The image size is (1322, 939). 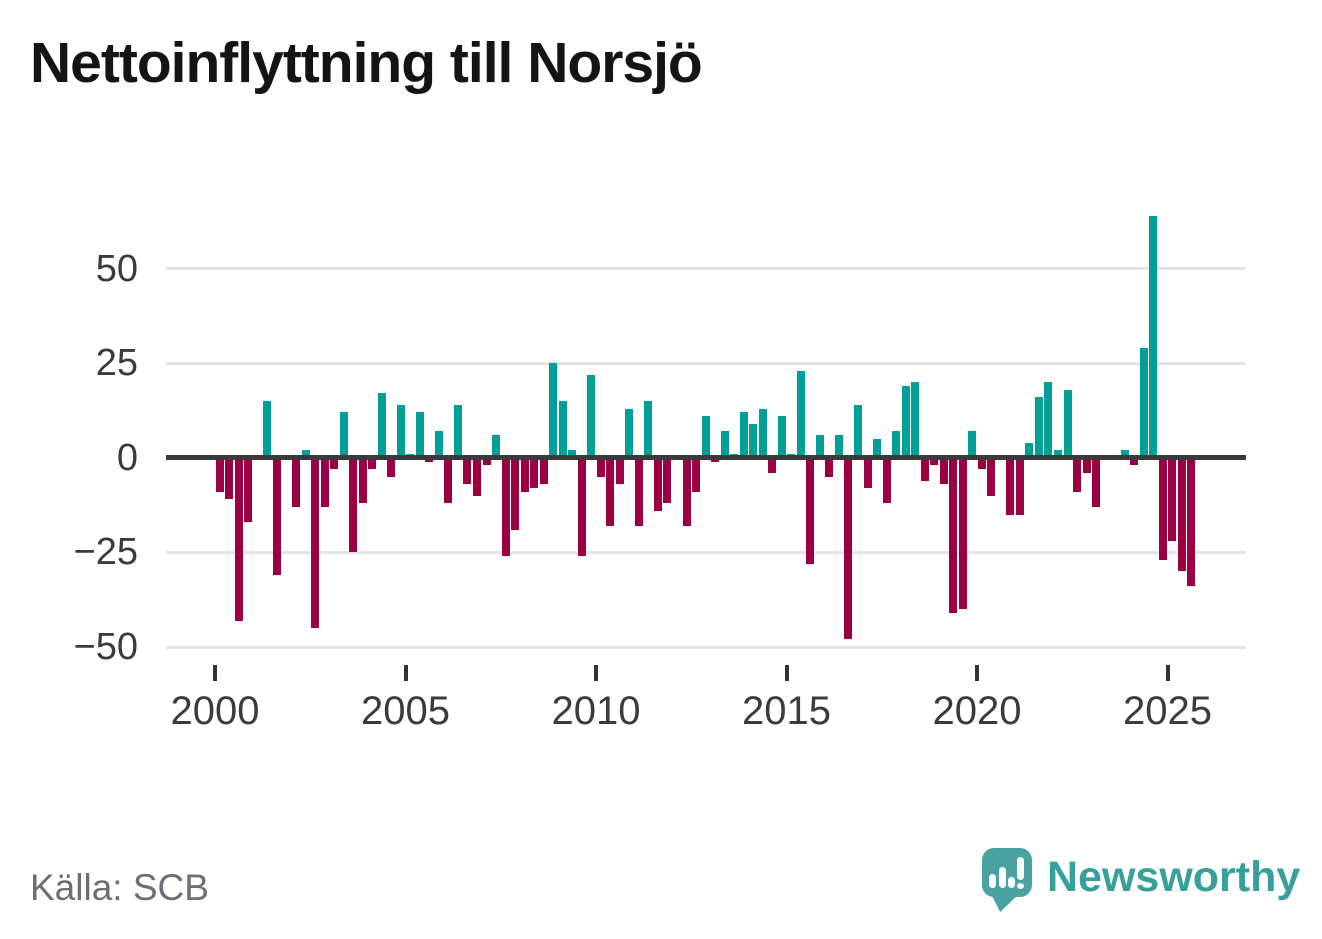 I want to click on bar-2011-q2, so click(x=648, y=429).